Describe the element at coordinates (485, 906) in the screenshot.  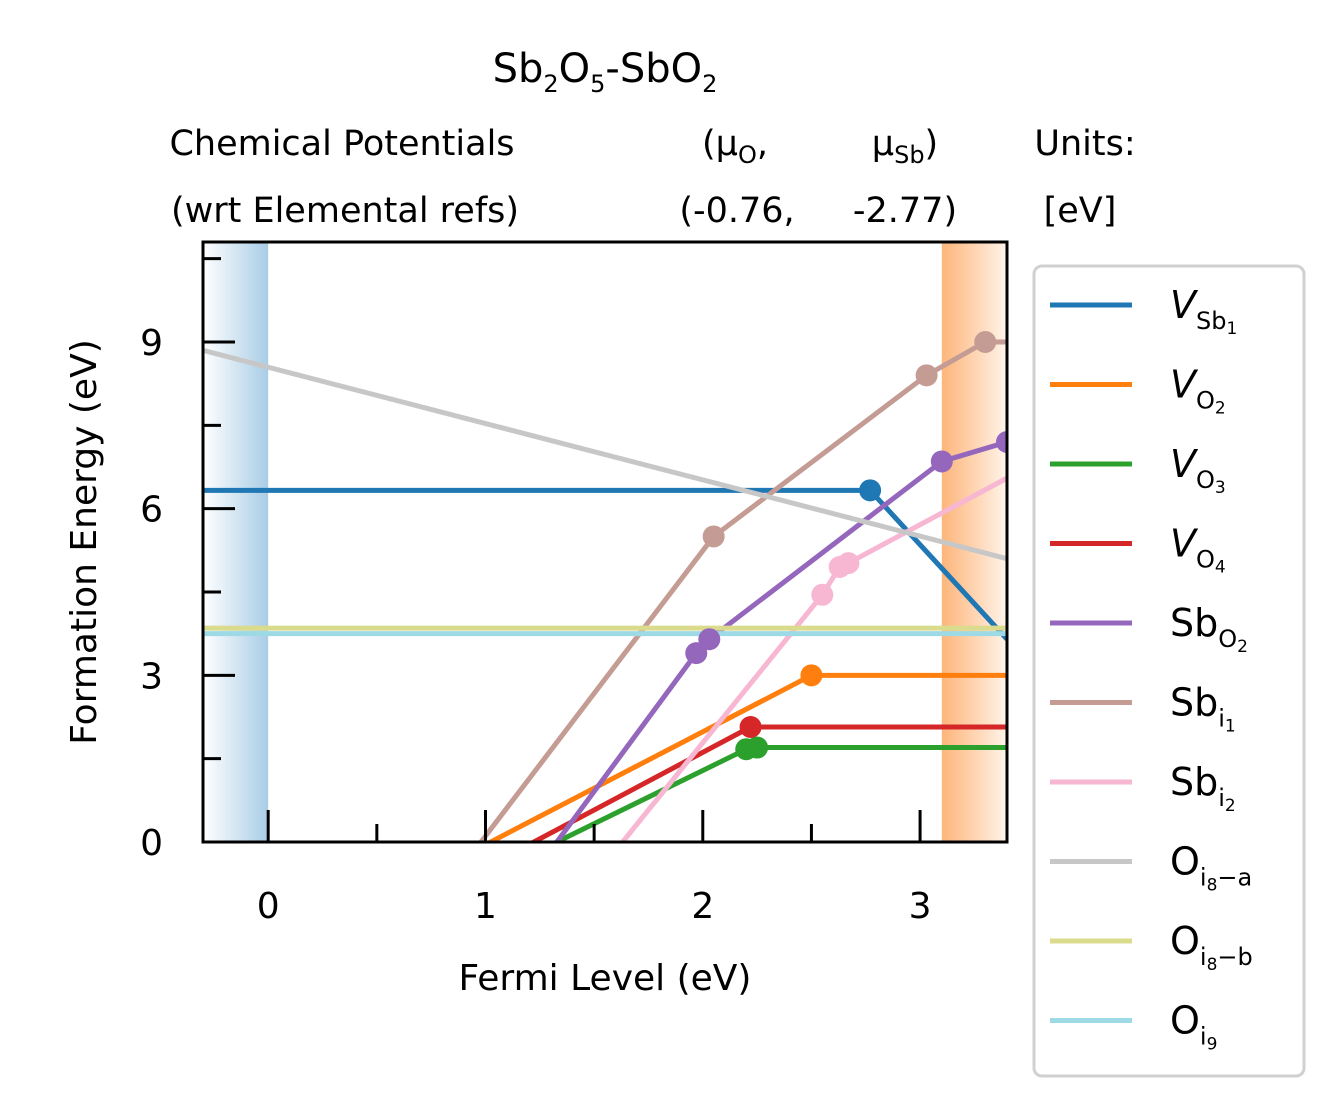
I see `x-tick-label: 1` at that location.